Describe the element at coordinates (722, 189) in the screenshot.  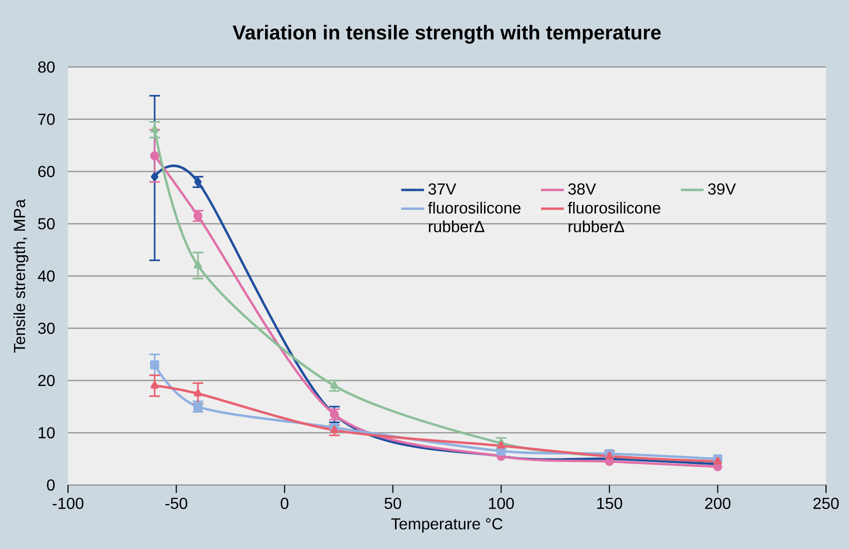
I see `legend-label: 39V` at that location.